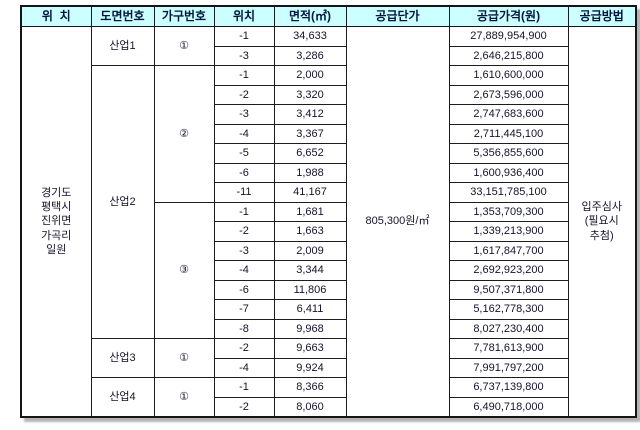 Image resolution: width=640 pixels, height=430 pixels. What do you see at coordinates (310, 75) in the screenshot?
I see `area-cell: 2,000` at bounding box center [310, 75].